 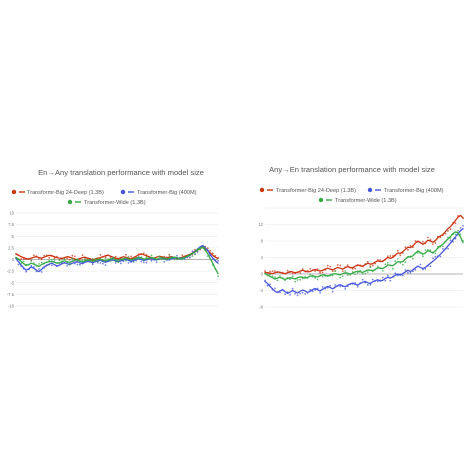 What do you see at coordinates (364, 255) in the screenshot?
I see `plot-area` at bounding box center [364, 255].